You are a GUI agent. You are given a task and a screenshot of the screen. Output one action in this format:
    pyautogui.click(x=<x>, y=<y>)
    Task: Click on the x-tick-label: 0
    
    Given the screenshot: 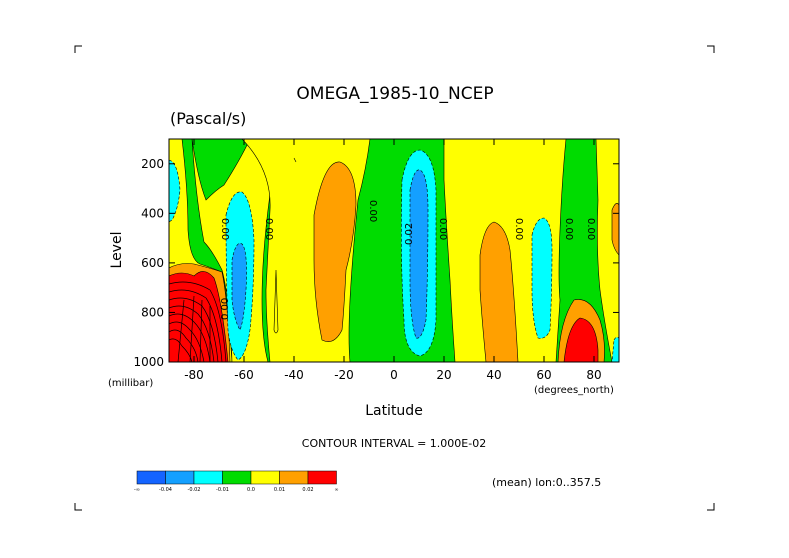 What is the action you would take?
    pyautogui.click(x=394, y=375)
    